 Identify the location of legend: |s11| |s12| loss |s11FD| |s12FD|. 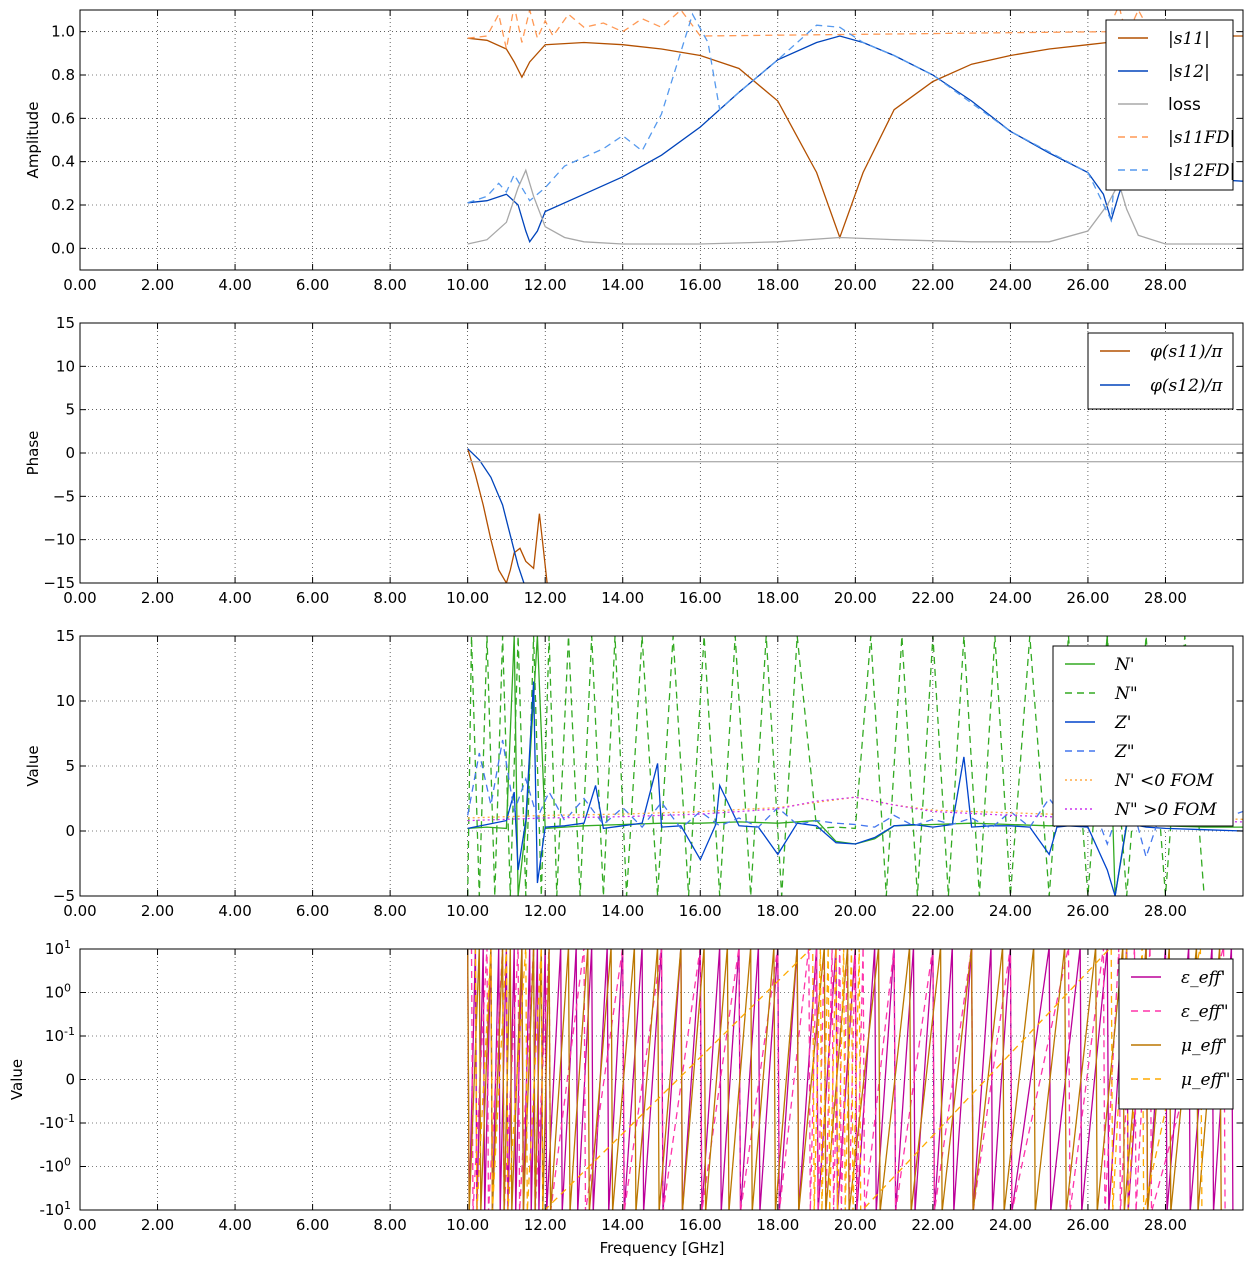
(1170, 105).